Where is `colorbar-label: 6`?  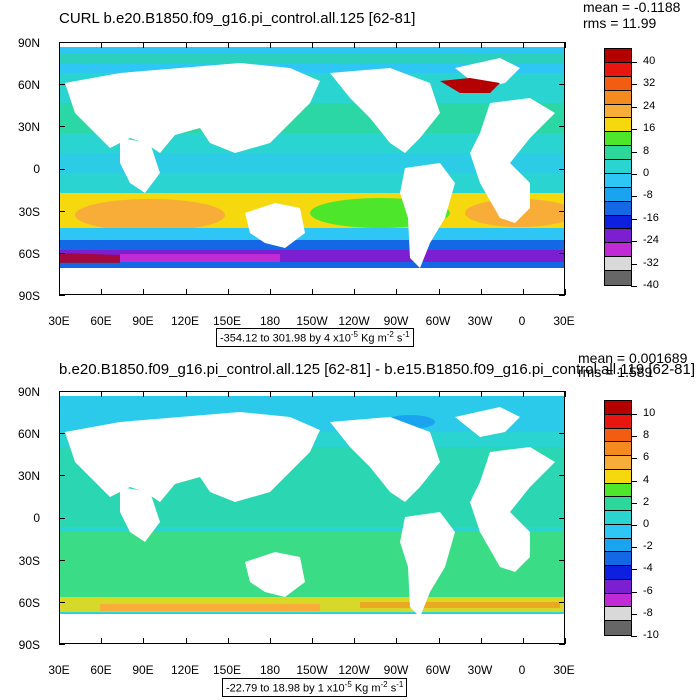 colorbar-label: 6 is located at coordinates (646, 457).